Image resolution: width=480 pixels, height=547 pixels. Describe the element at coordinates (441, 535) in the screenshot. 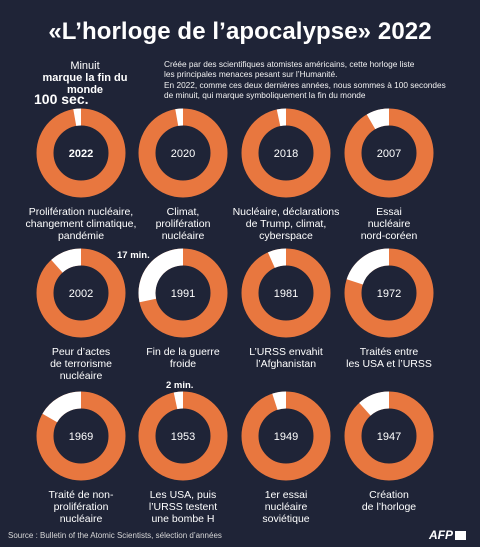

I see `agency-logo-text: AFP` at that location.